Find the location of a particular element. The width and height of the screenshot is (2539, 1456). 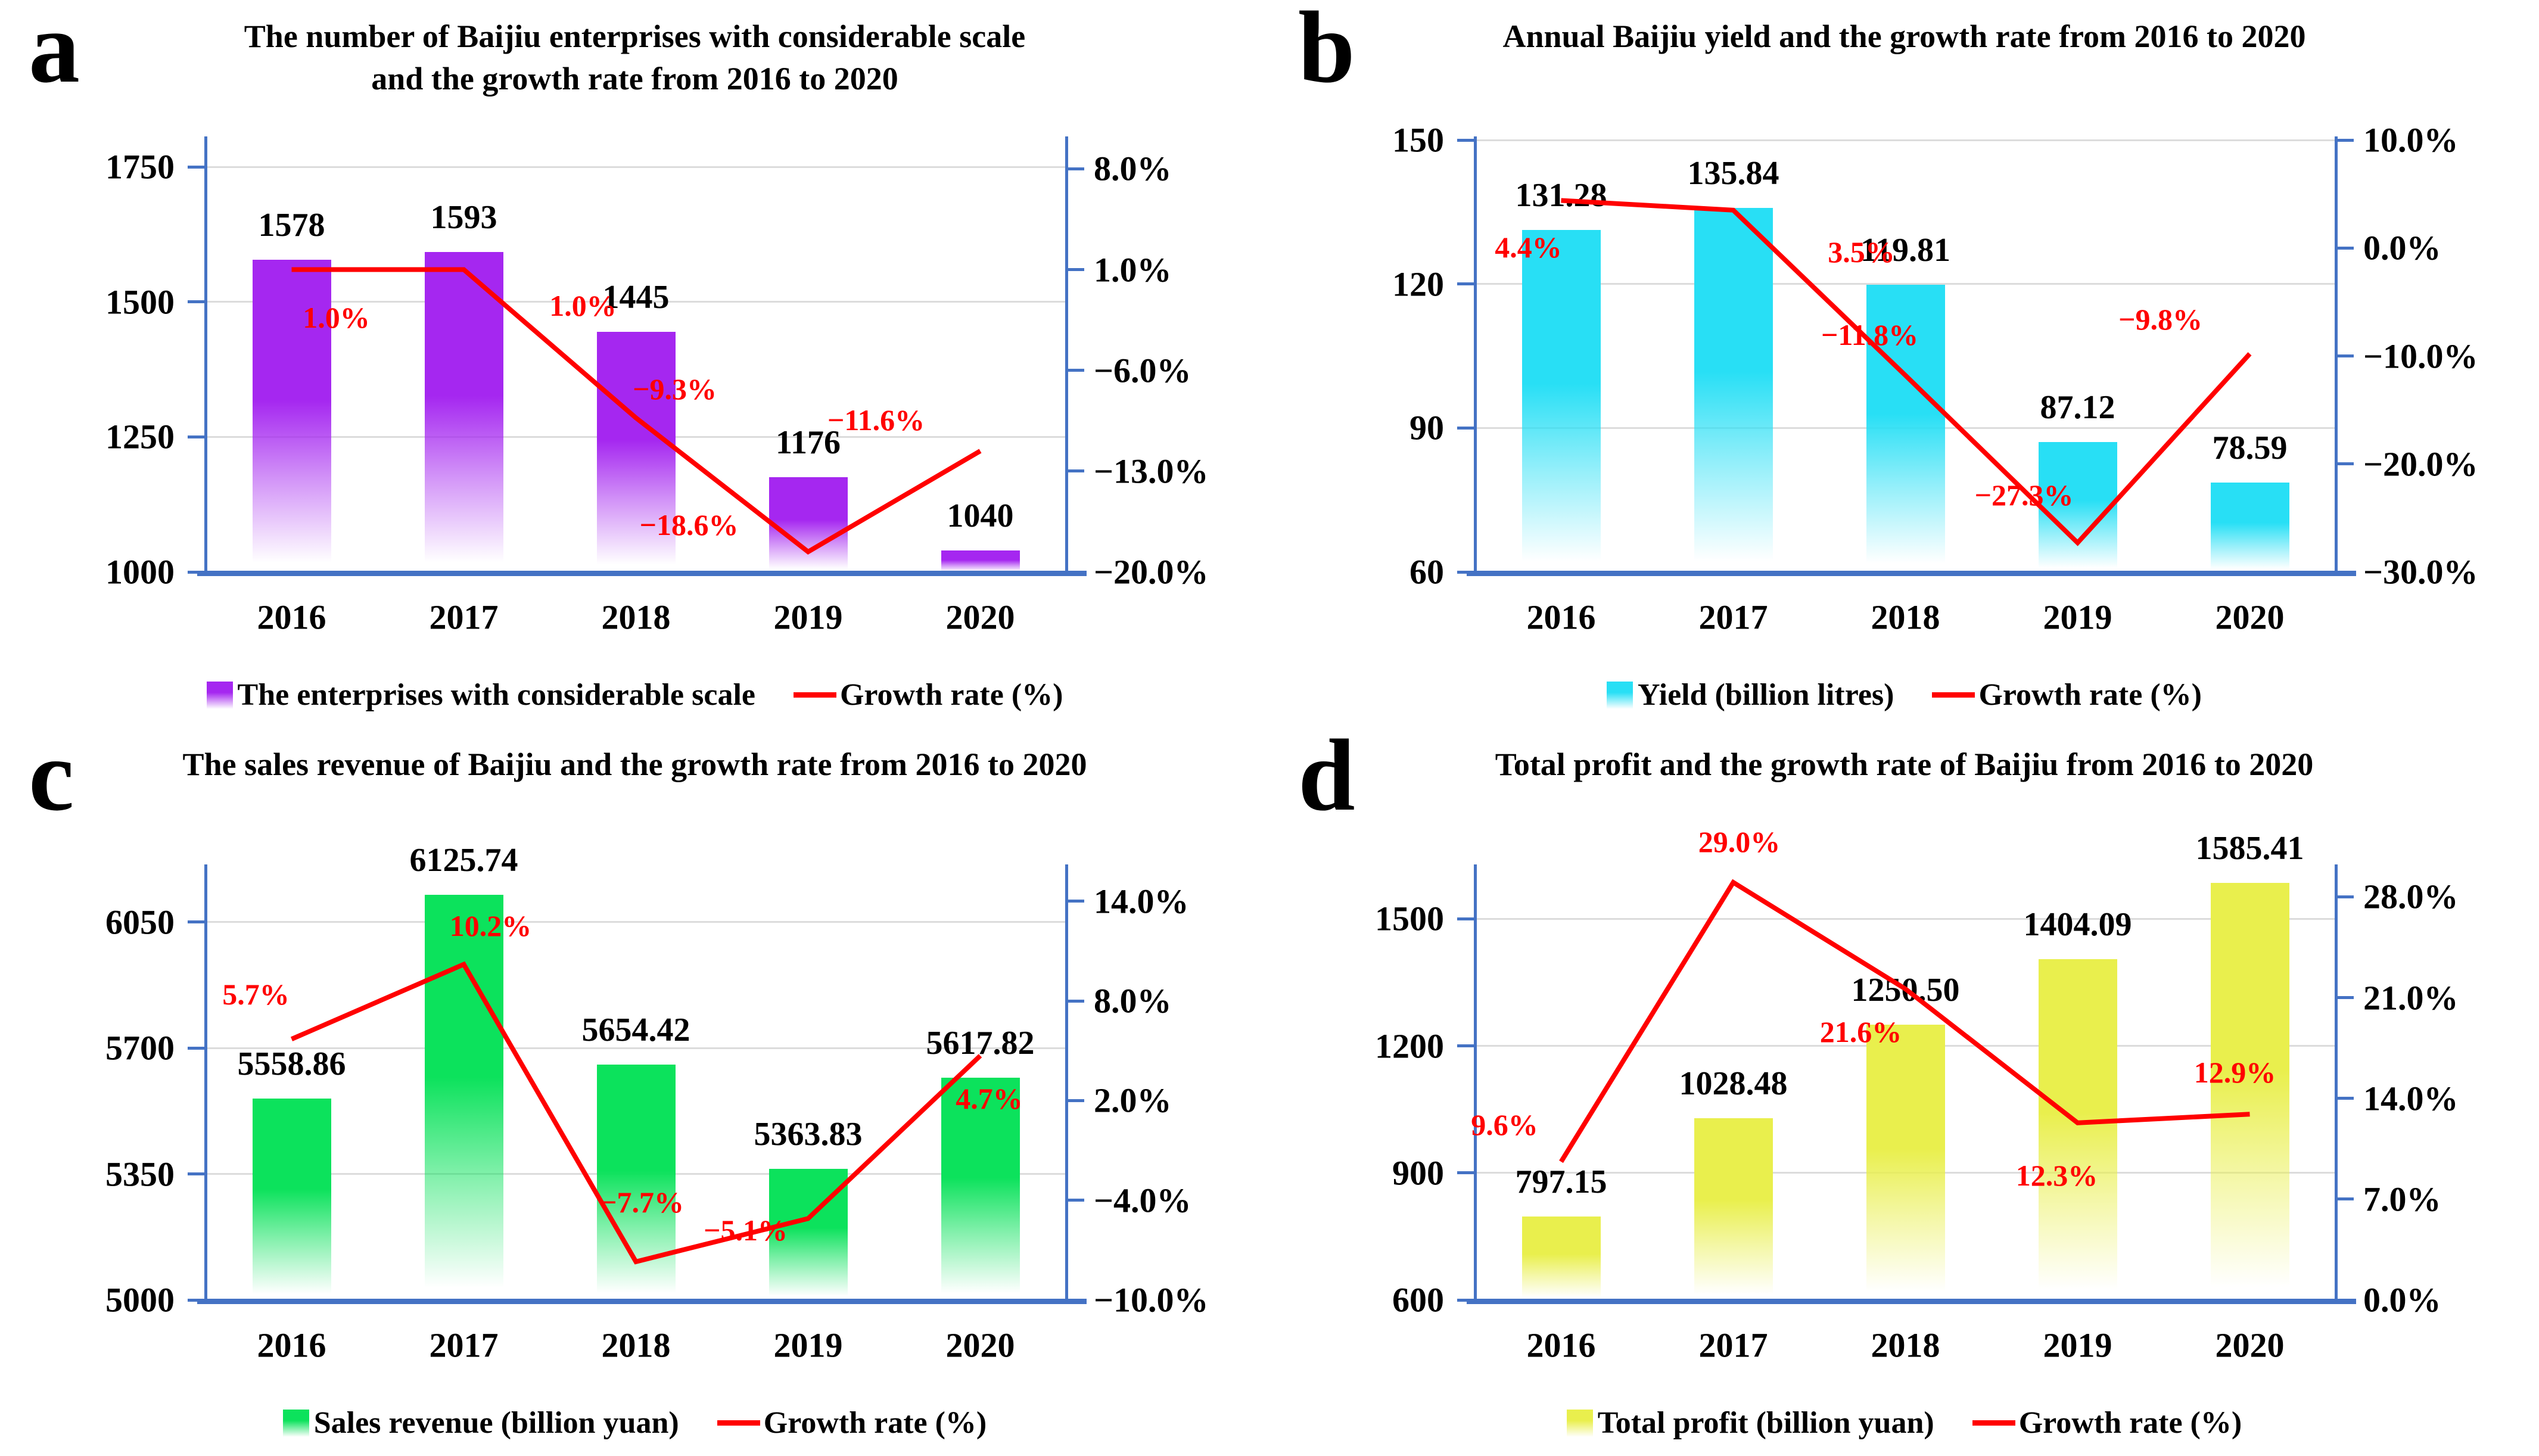

right-axis-tick-label: 1.0% is located at coordinates (1133, 269).